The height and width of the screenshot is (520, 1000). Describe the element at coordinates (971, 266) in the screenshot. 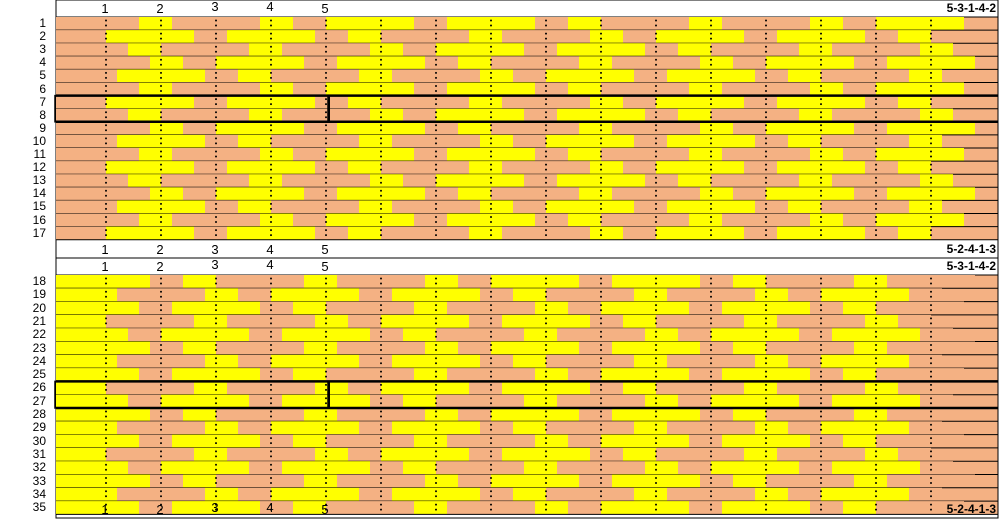

I see `lower-top-sequence: 5-3-1-4-2` at that location.